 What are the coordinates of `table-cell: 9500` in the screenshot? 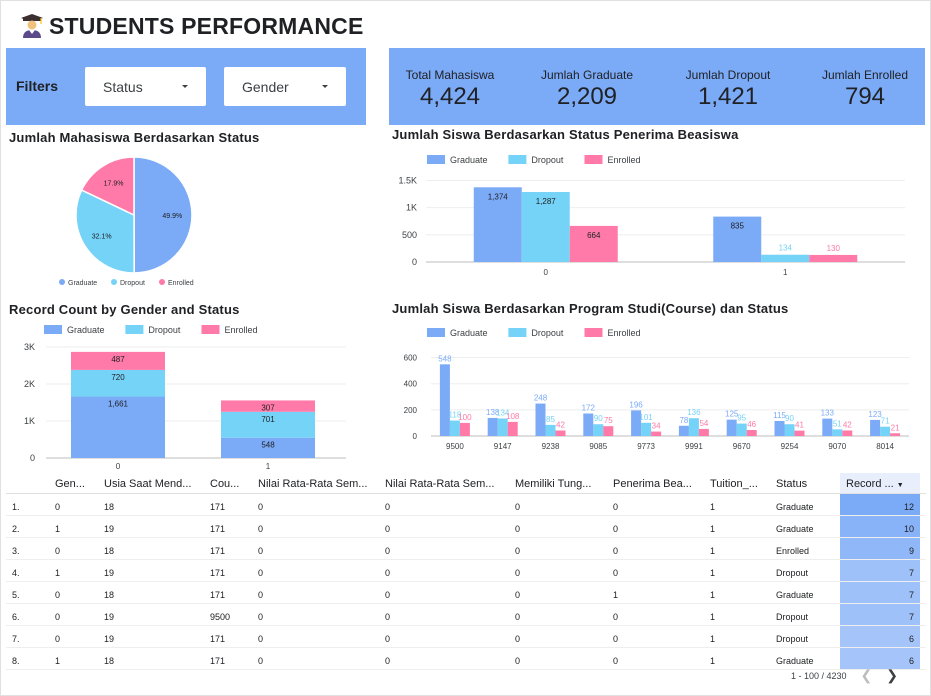 It's located at (220, 617).